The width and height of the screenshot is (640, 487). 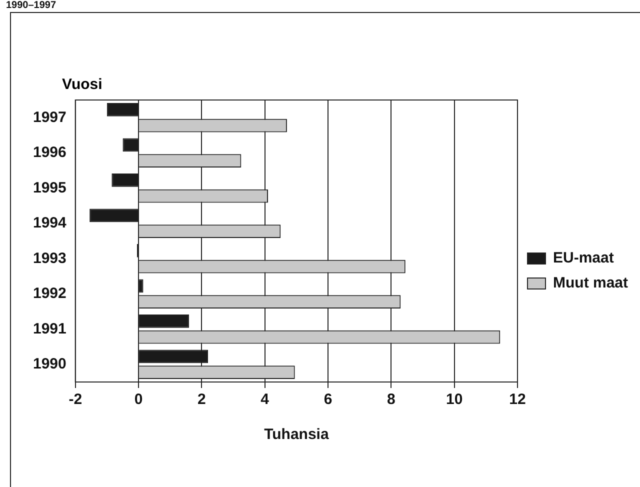 What do you see at coordinates (391, 399) in the screenshot?
I see `x-tick-label: 8` at bounding box center [391, 399].